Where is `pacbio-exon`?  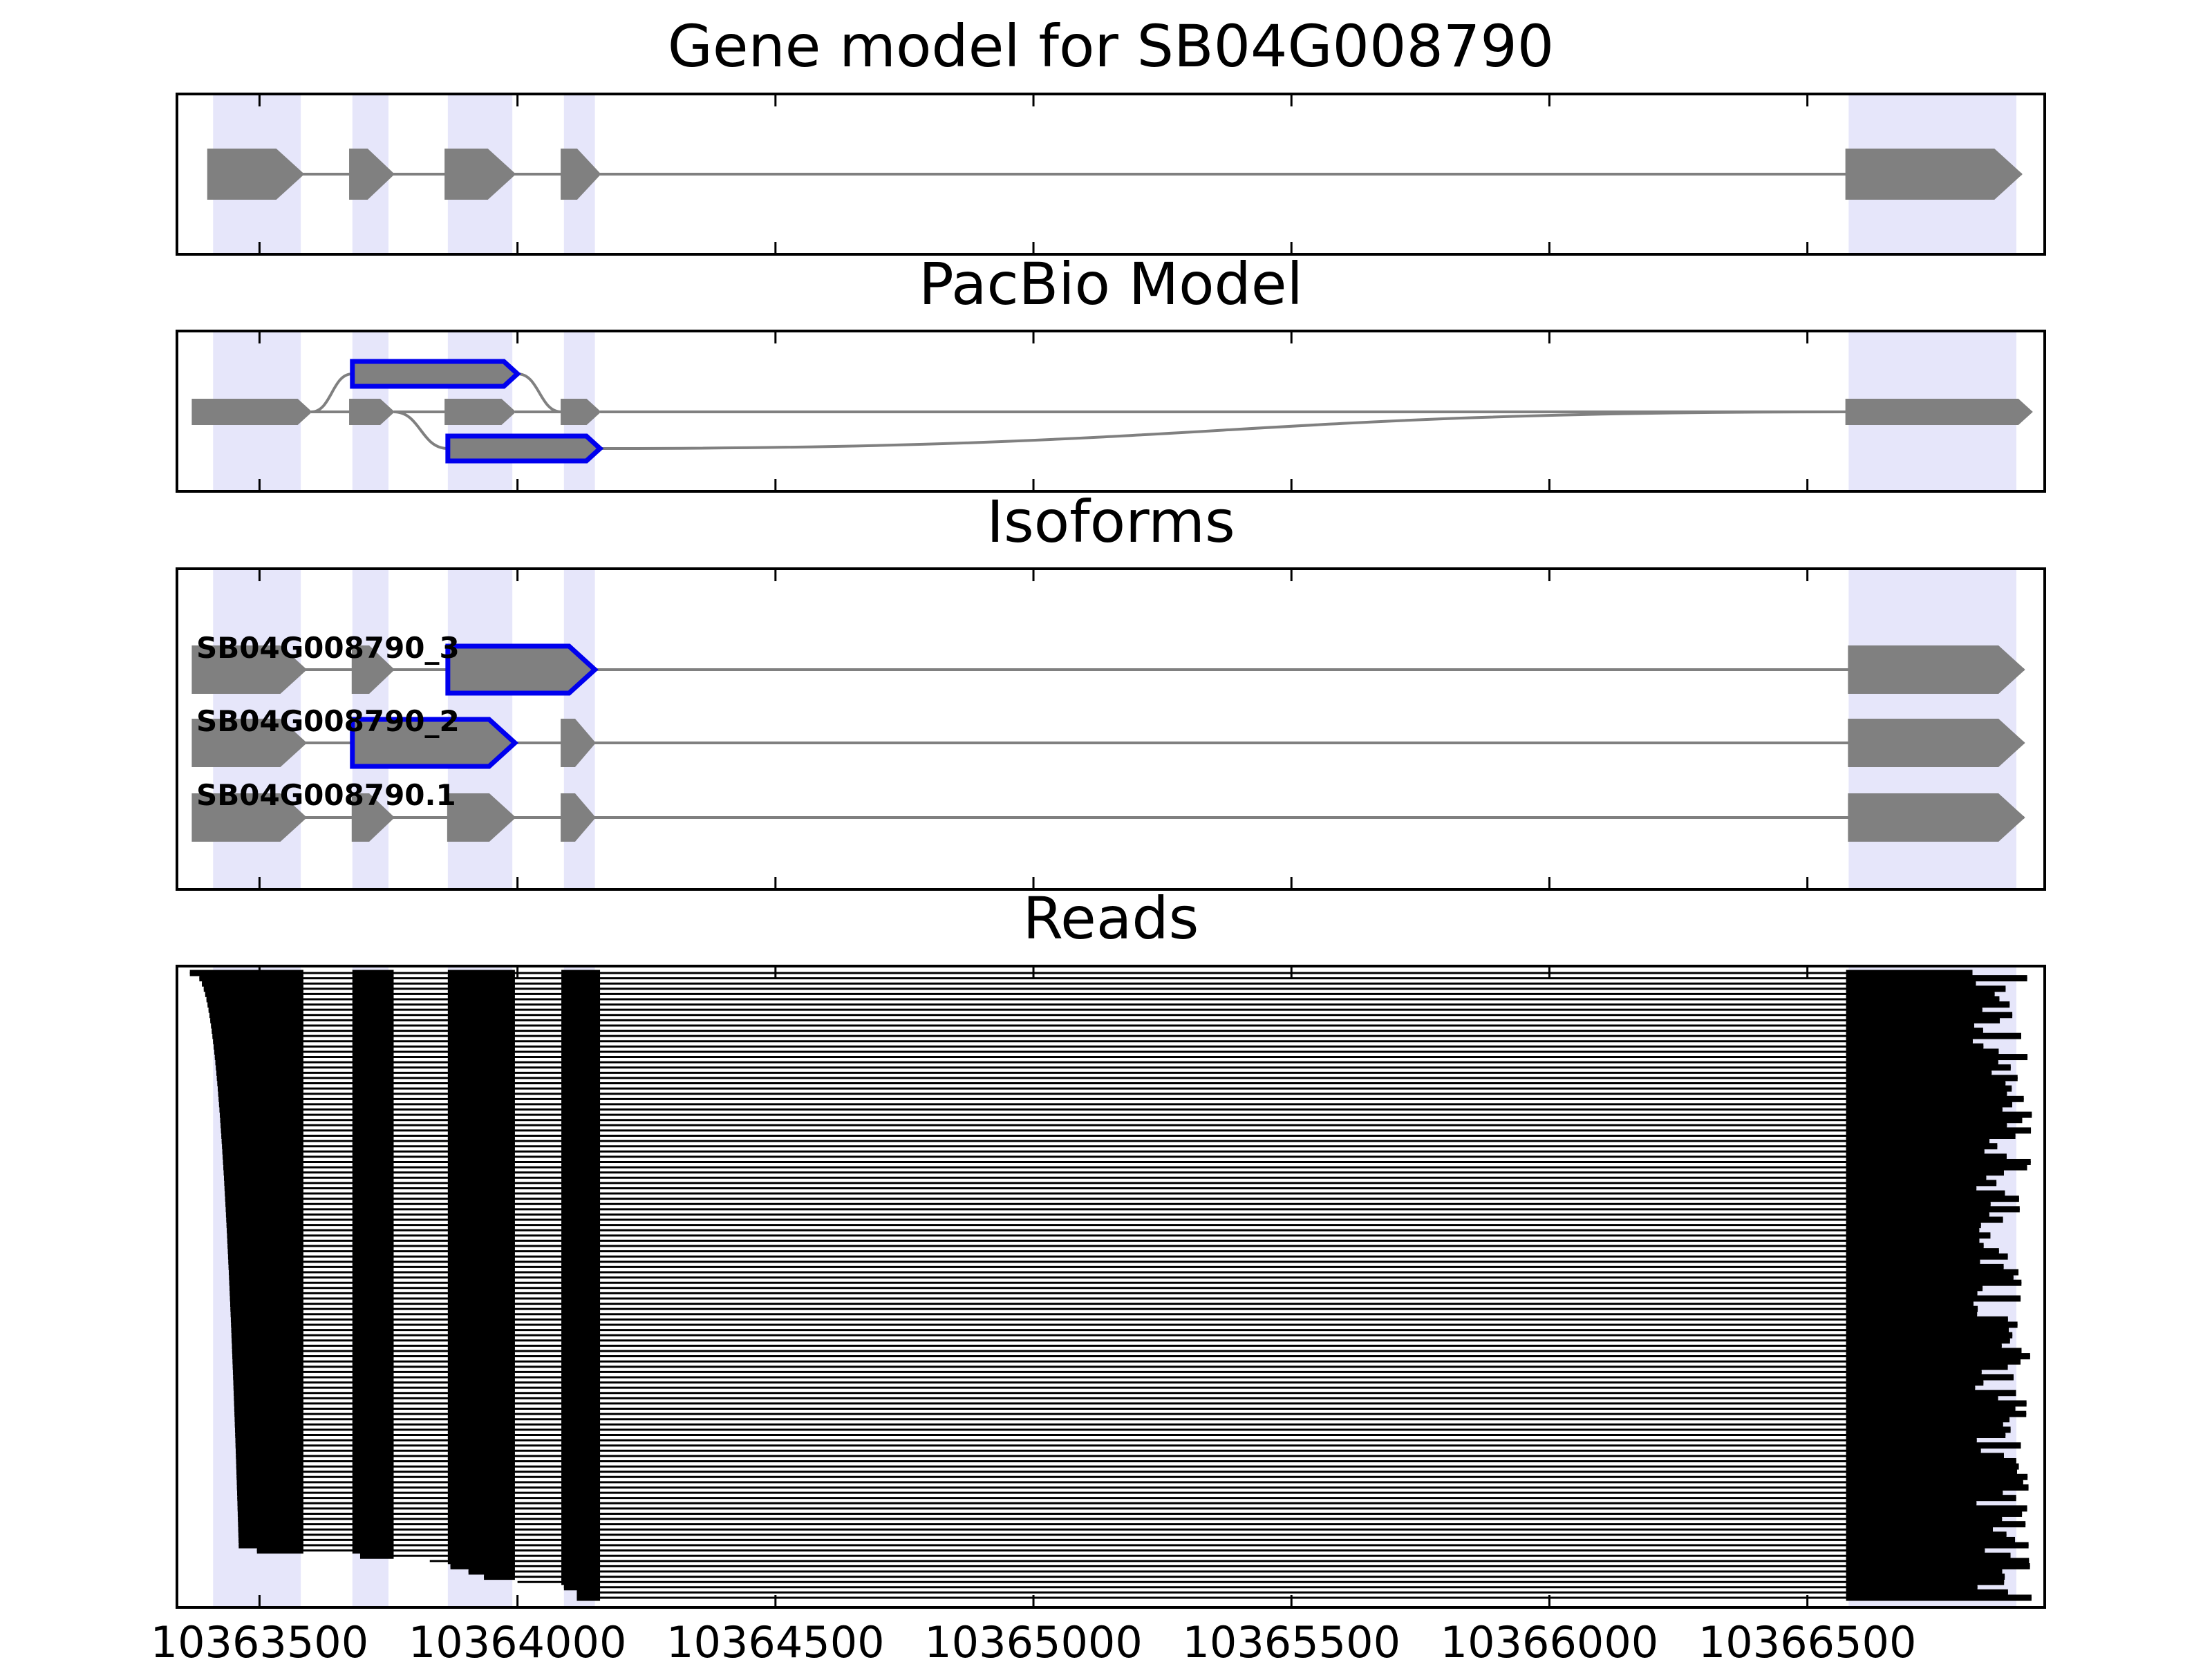
pacbio-exon is located at coordinates (581, 412).